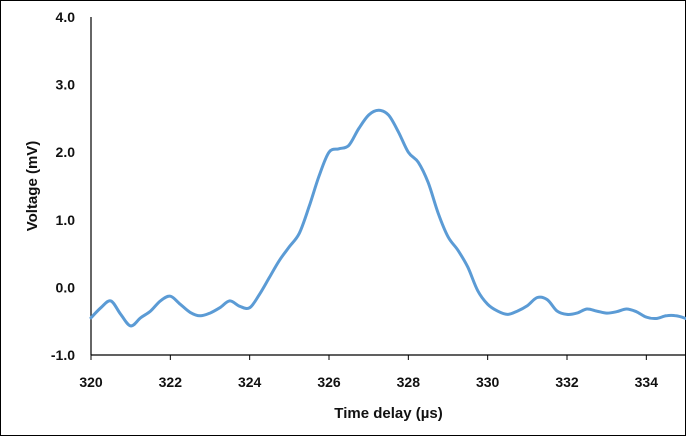 The width and height of the screenshot is (686, 436). What do you see at coordinates (250, 382) in the screenshot?
I see `x-tick-label: 324` at bounding box center [250, 382].